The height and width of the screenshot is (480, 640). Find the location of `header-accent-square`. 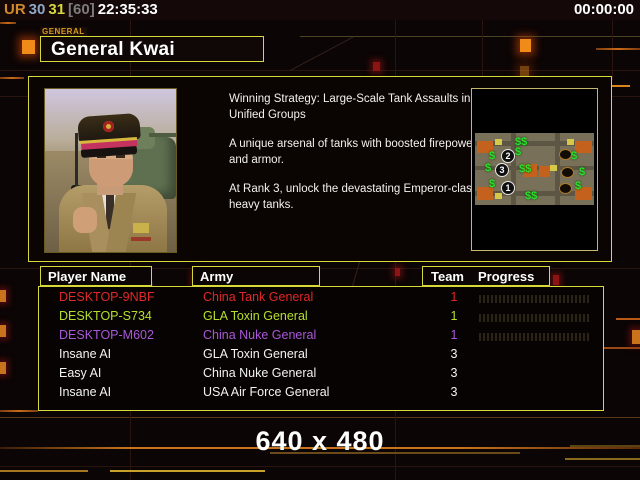

header-accent-square is located at coordinates (28, 47).